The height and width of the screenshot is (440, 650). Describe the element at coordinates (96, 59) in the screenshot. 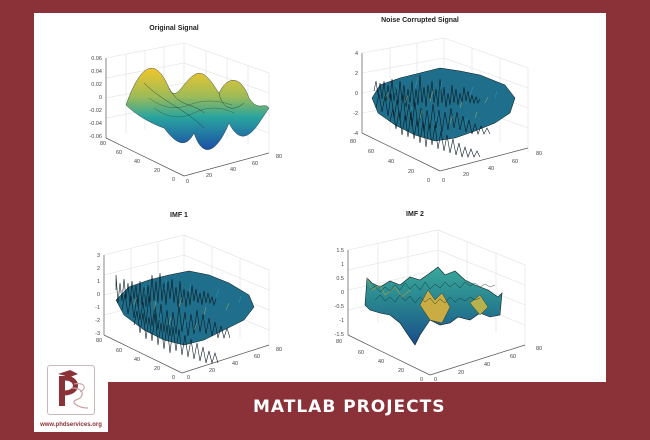

I see `z-tick: 0.06` at that location.